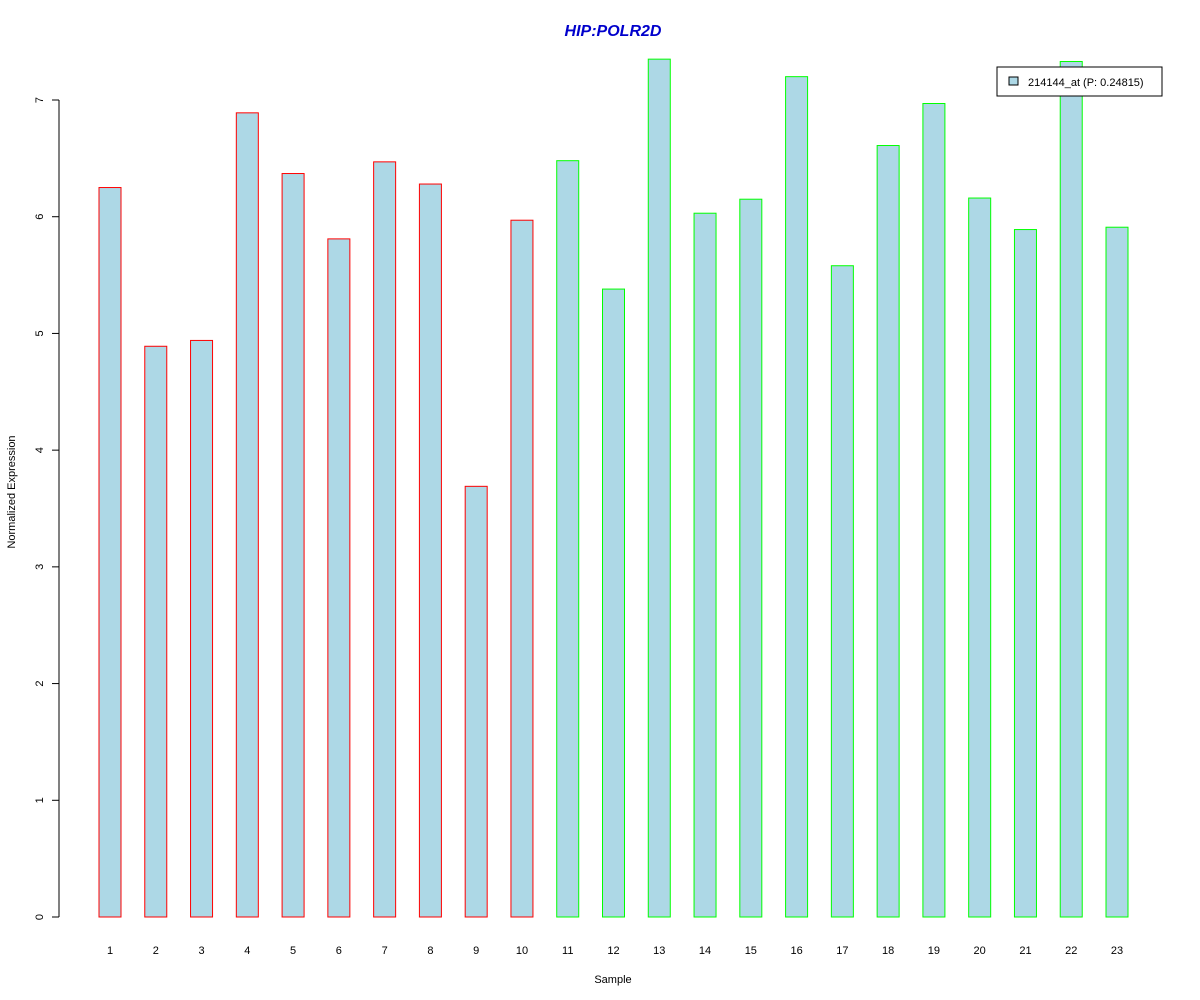  What do you see at coordinates (1086, 83) in the screenshot?
I see `legend-label: 214144_at (P: 0.24815)` at bounding box center [1086, 83].